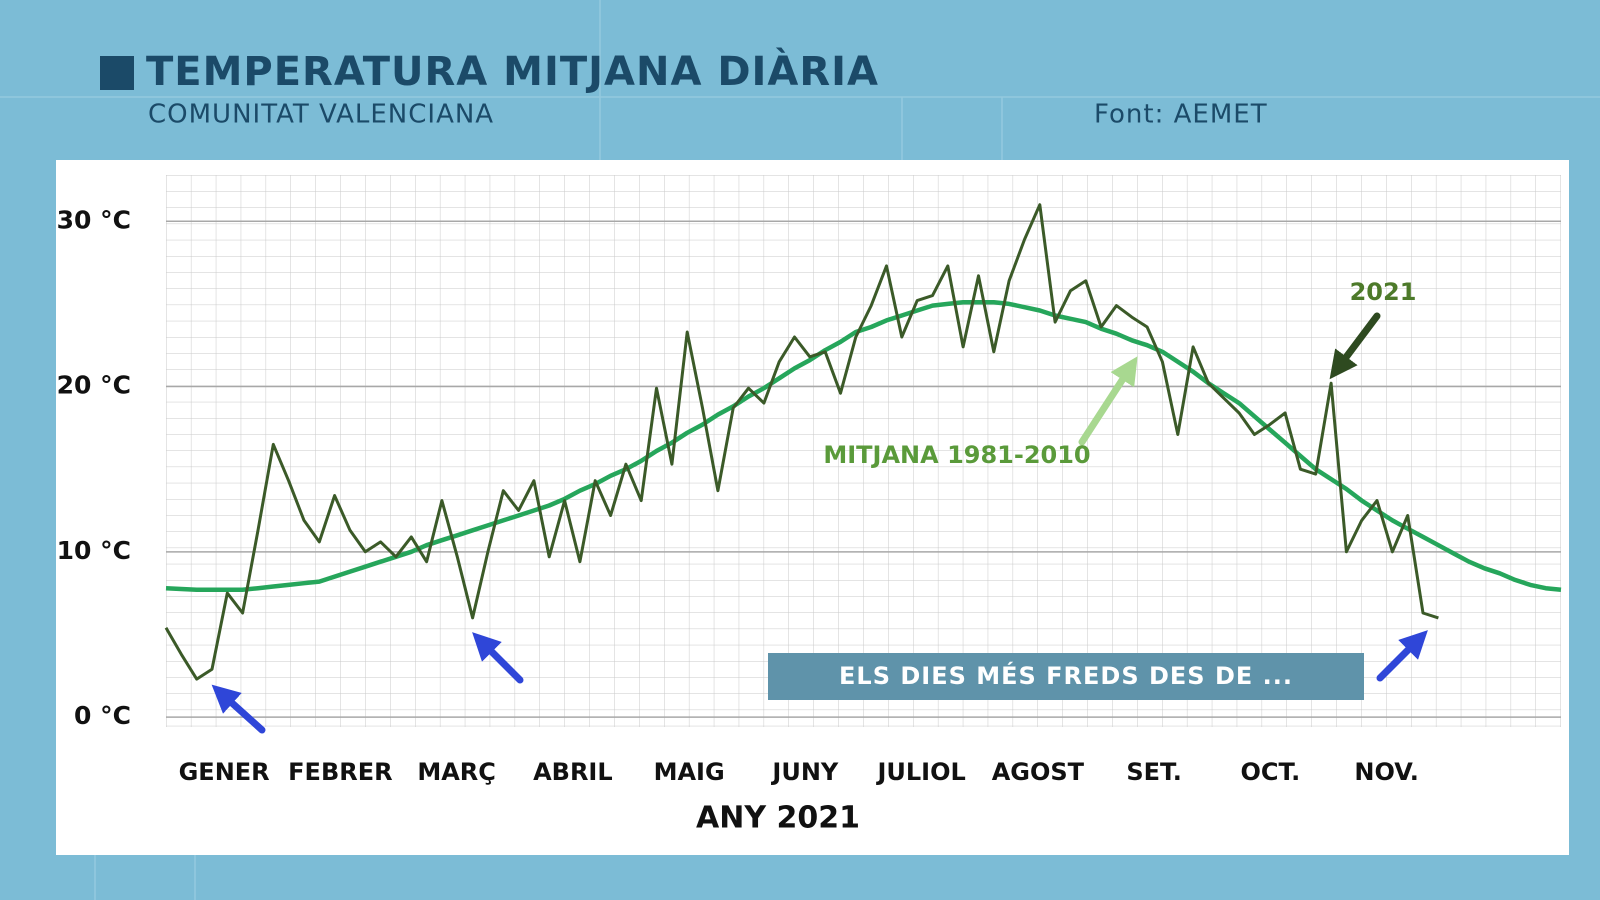 Image resolution: width=1600 pixels, height=900 pixels. Describe the element at coordinates (456, 772) in the screenshot. I see `x-tick-label: MARÇ` at that location.